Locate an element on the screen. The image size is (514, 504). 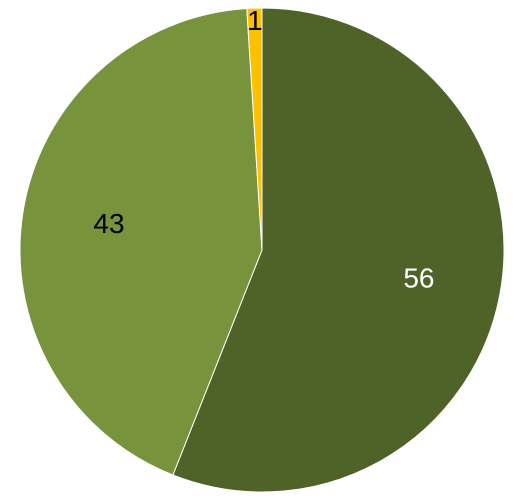
data-label-43: 43 is located at coordinates (108, 223).